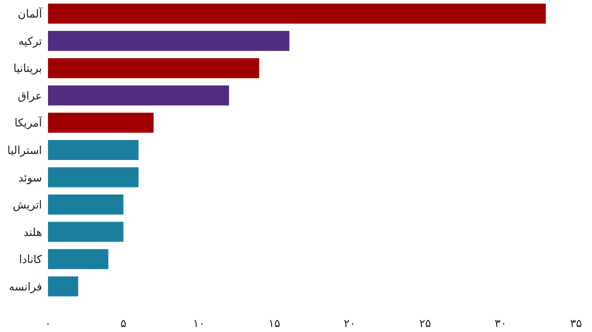 This screenshot has height=332, width=592. What do you see at coordinates (30, 41) in the screenshot?
I see `y-tick-label: ترکیه` at bounding box center [30, 41].